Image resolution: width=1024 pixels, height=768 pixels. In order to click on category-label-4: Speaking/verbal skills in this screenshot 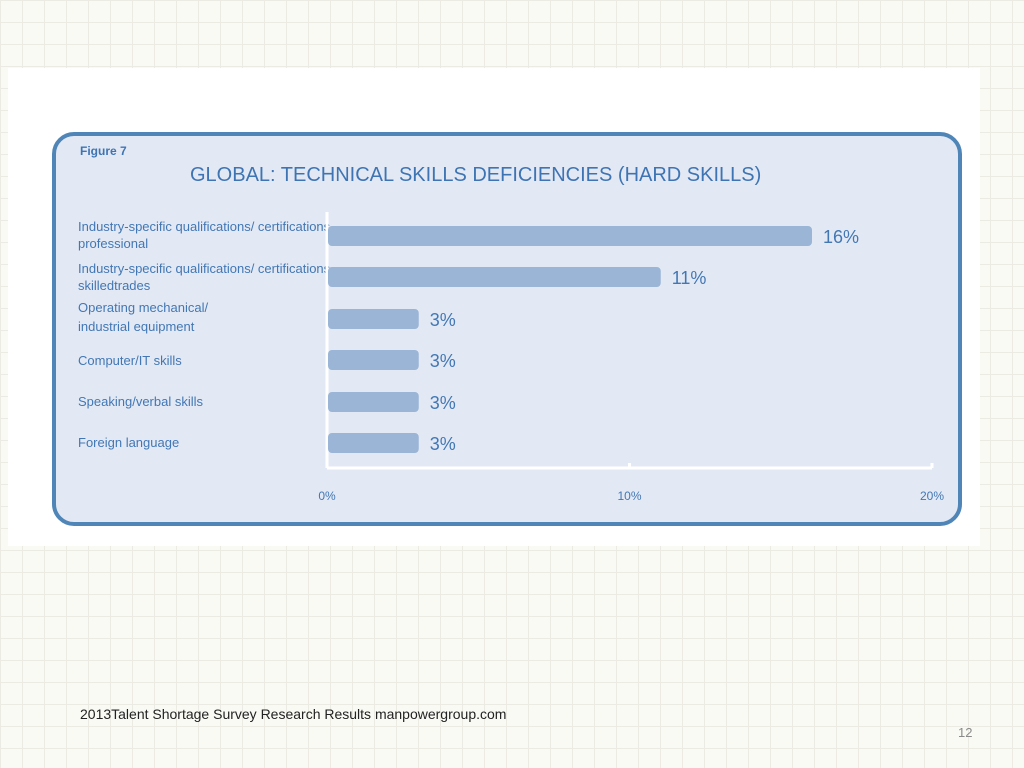, I will do `click(258, 401)`.